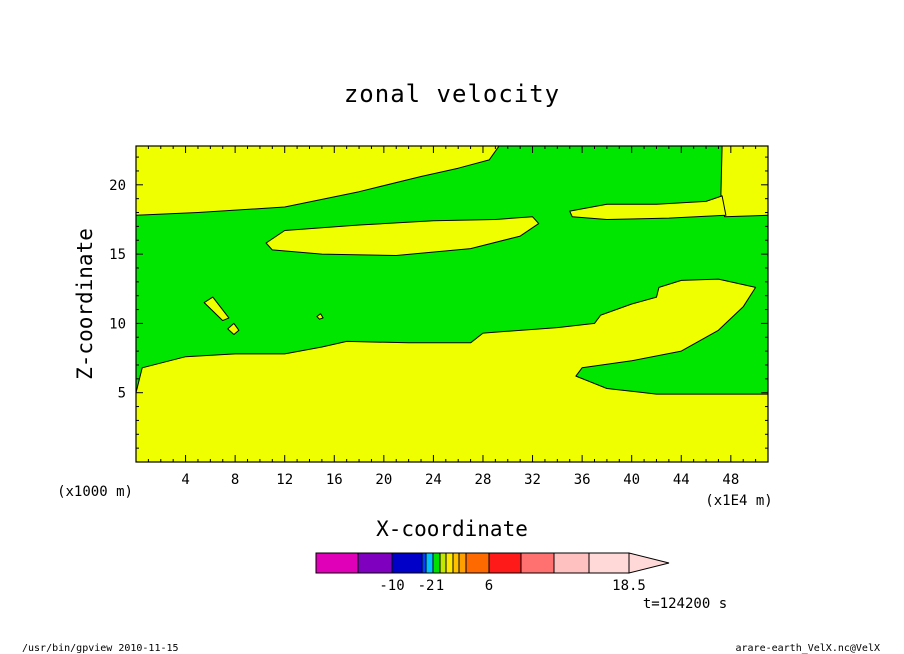  Describe the element at coordinates (95, 492) in the screenshot. I see `x-unit-label: (x1000 m)` at that location.